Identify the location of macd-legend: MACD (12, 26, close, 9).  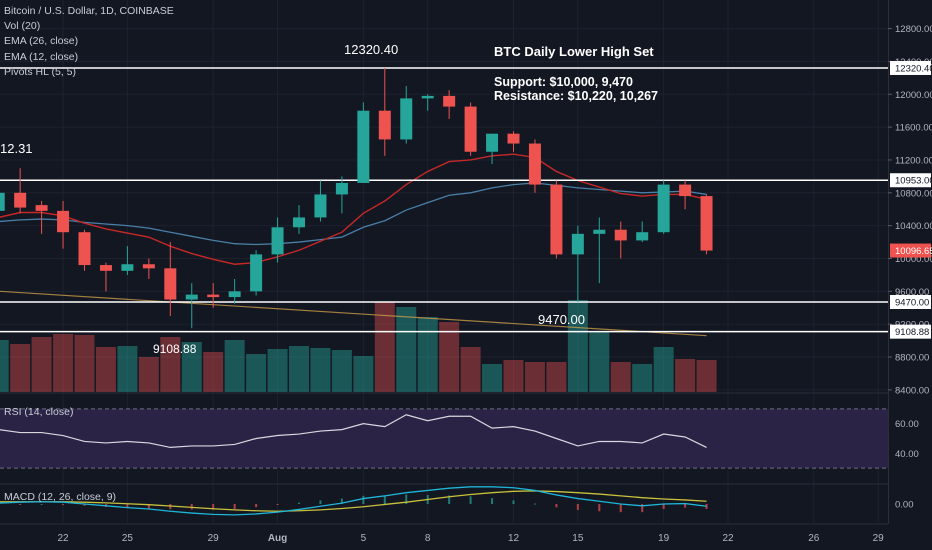
(60, 497).